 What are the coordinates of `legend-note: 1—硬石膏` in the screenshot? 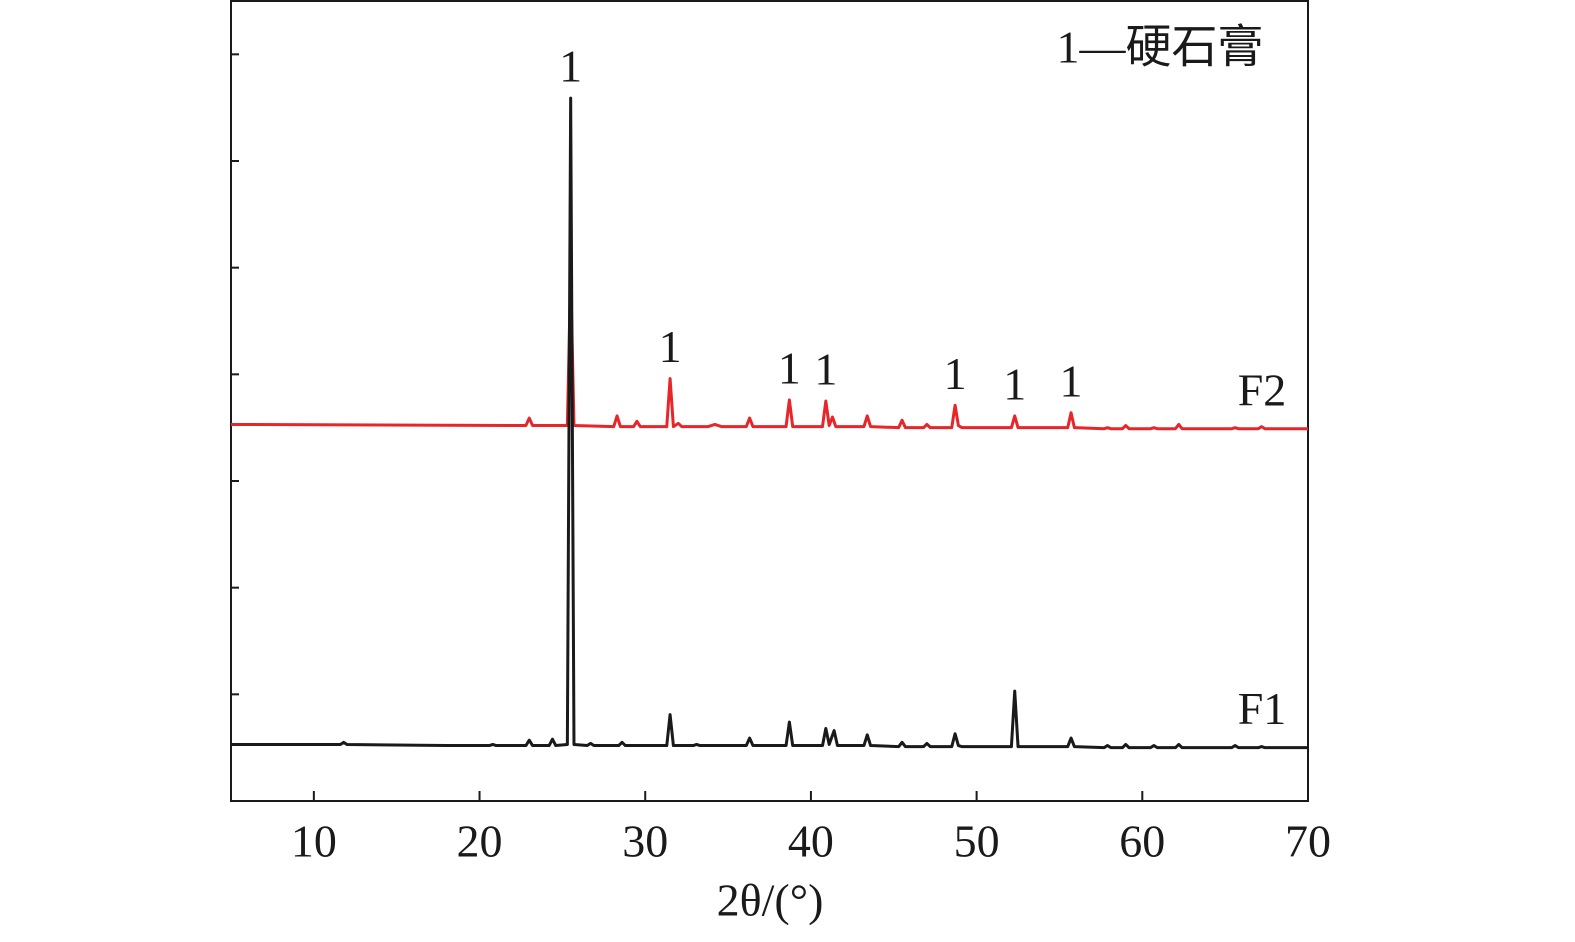 It's located at (1160, 47).